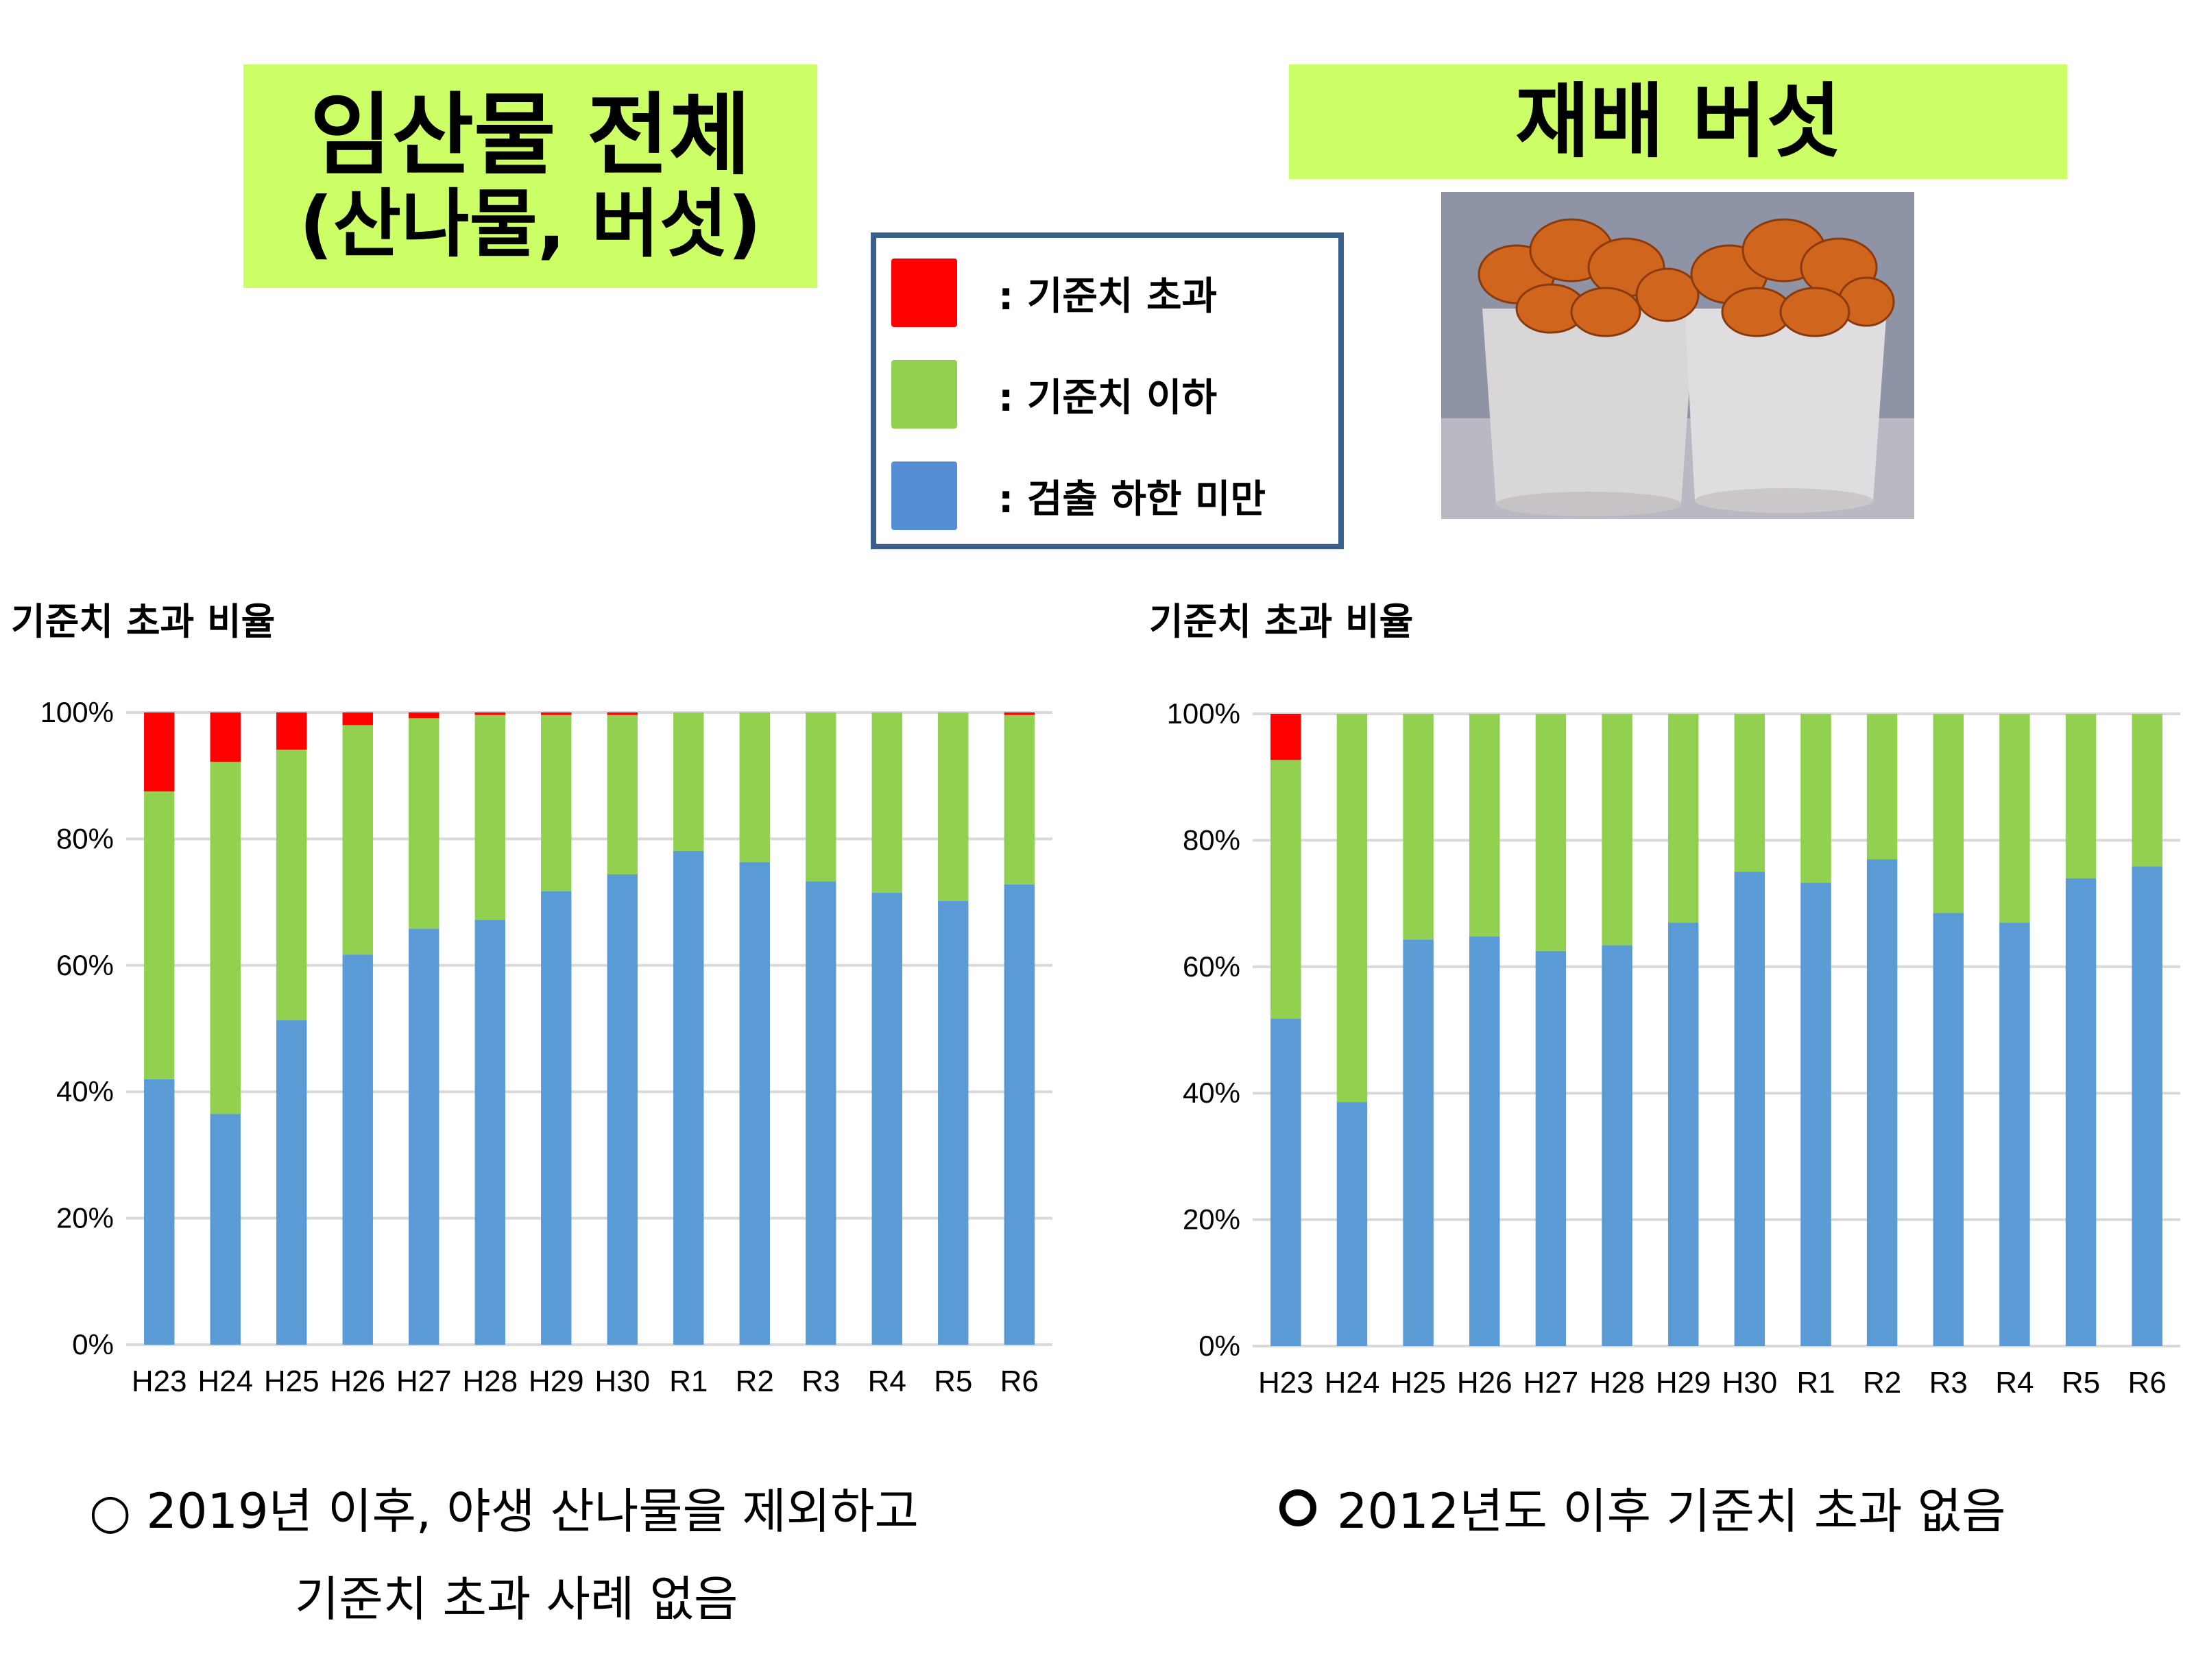  I want to click on note-left-line-1: ○ 2019년 이후, 야생 산나물을 제외하고, so click(504, 1511).